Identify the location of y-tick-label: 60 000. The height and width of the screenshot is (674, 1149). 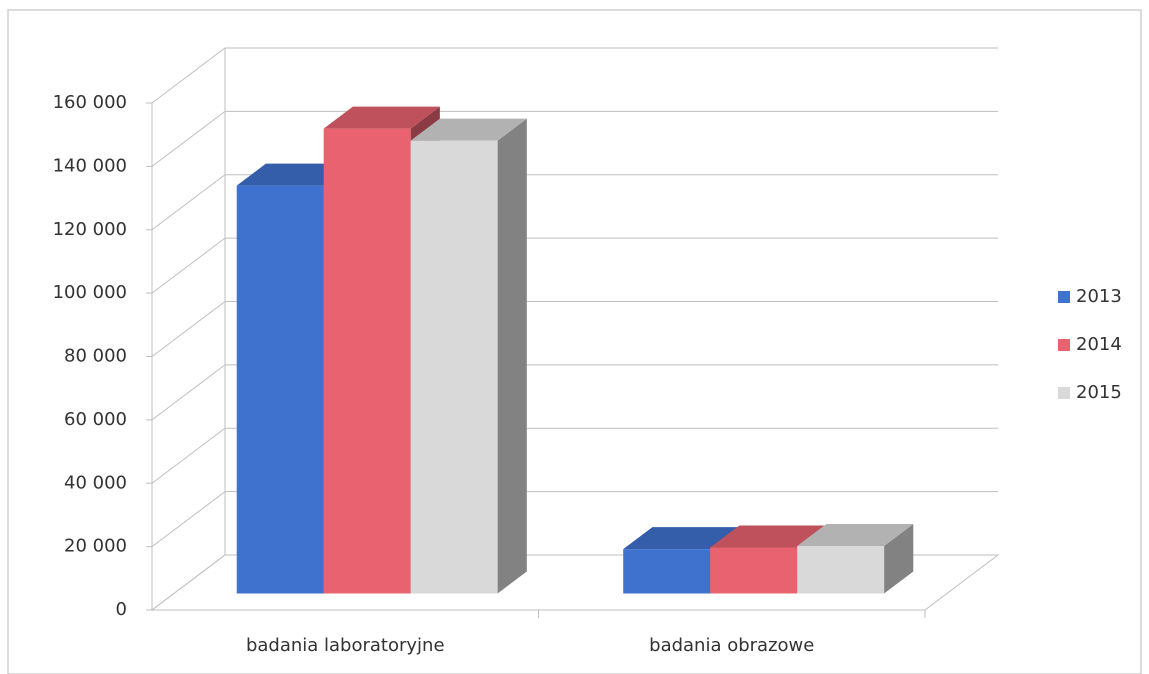
(95, 419).